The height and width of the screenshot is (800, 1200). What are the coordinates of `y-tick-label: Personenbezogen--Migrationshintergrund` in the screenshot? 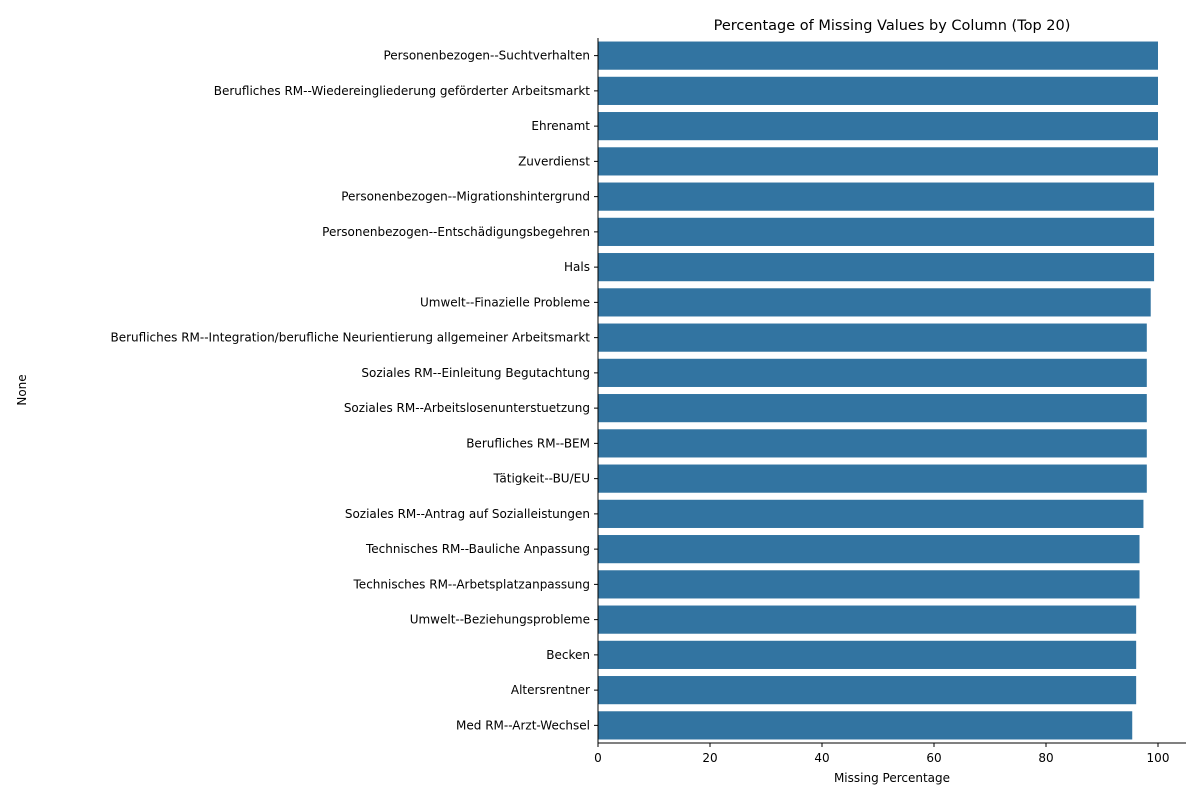 It's located at (465, 197).